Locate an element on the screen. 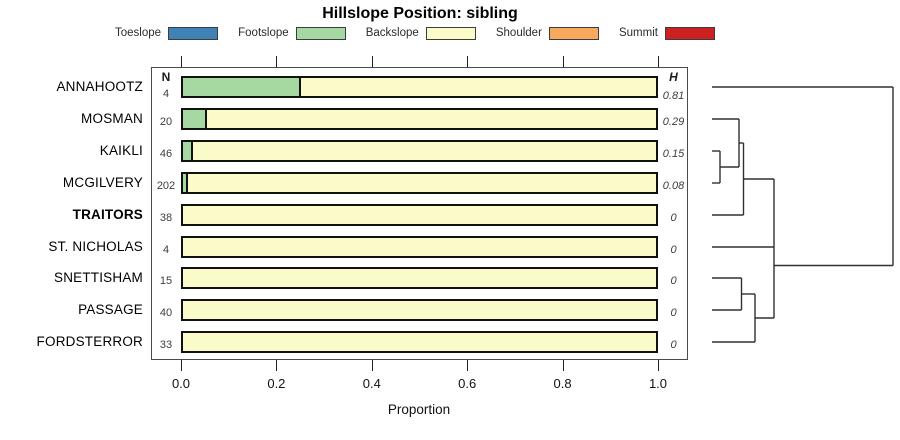 This screenshot has height=440, width=900. h-value: 0.15 is located at coordinates (673, 154).